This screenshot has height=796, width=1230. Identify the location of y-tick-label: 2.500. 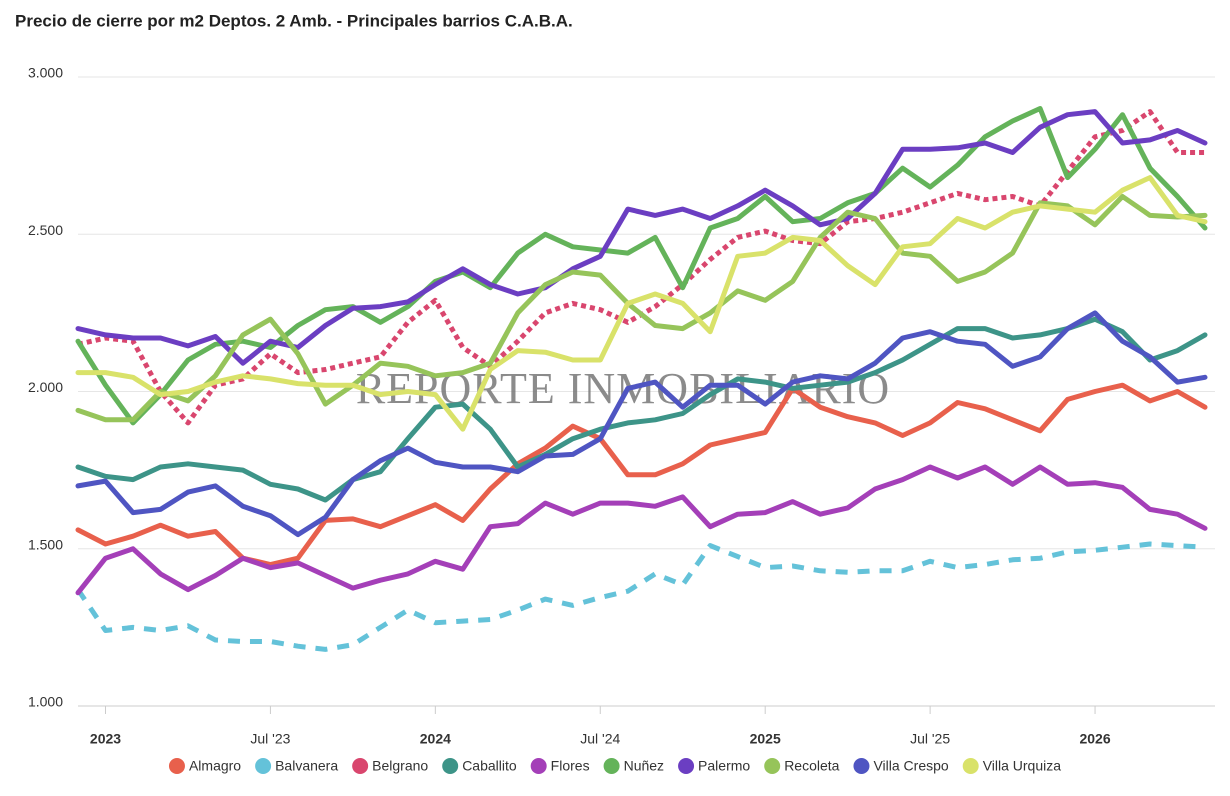
(45, 230).